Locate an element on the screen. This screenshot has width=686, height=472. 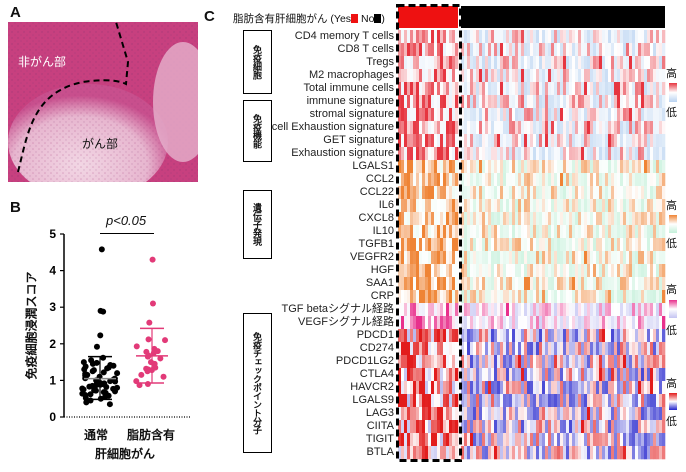
row-label: TGFB1 is located at coordinates (376, 244).